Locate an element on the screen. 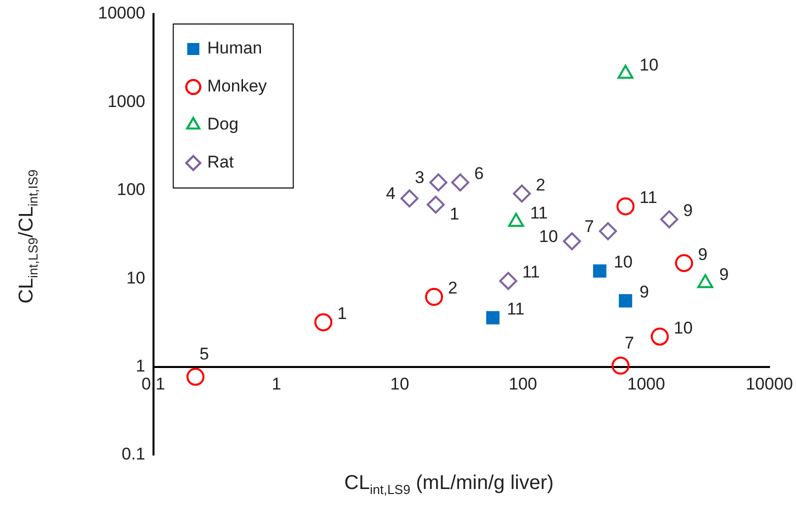  y-tick-label: 10 is located at coordinates (136, 278).